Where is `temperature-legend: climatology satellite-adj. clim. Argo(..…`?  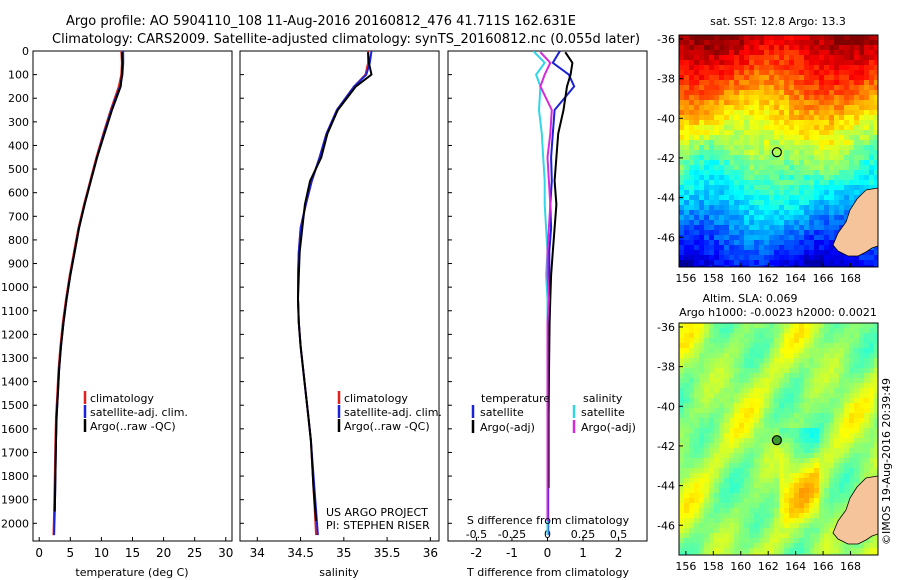 temperature-legend: climatology satellite-adj. clim. Argo(..… is located at coordinates (135, 412).